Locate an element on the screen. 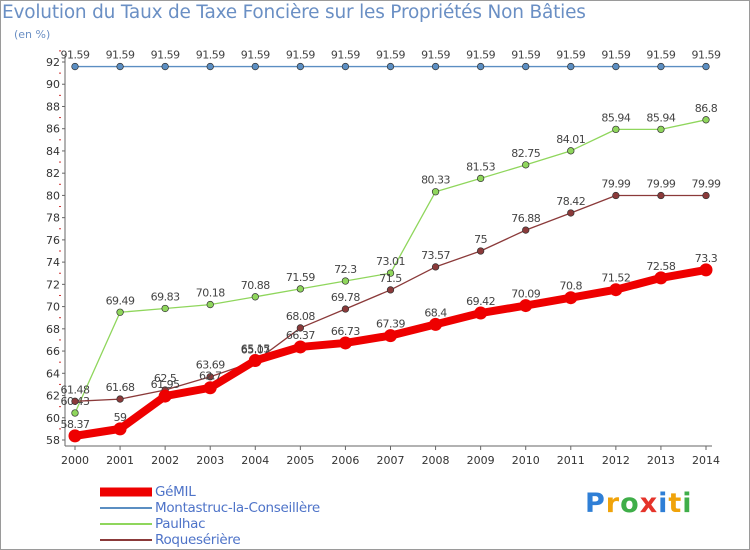 The width and height of the screenshot is (750, 550). data-label-paulhac-2014: 86.8 is located at coordinates (706, 108).